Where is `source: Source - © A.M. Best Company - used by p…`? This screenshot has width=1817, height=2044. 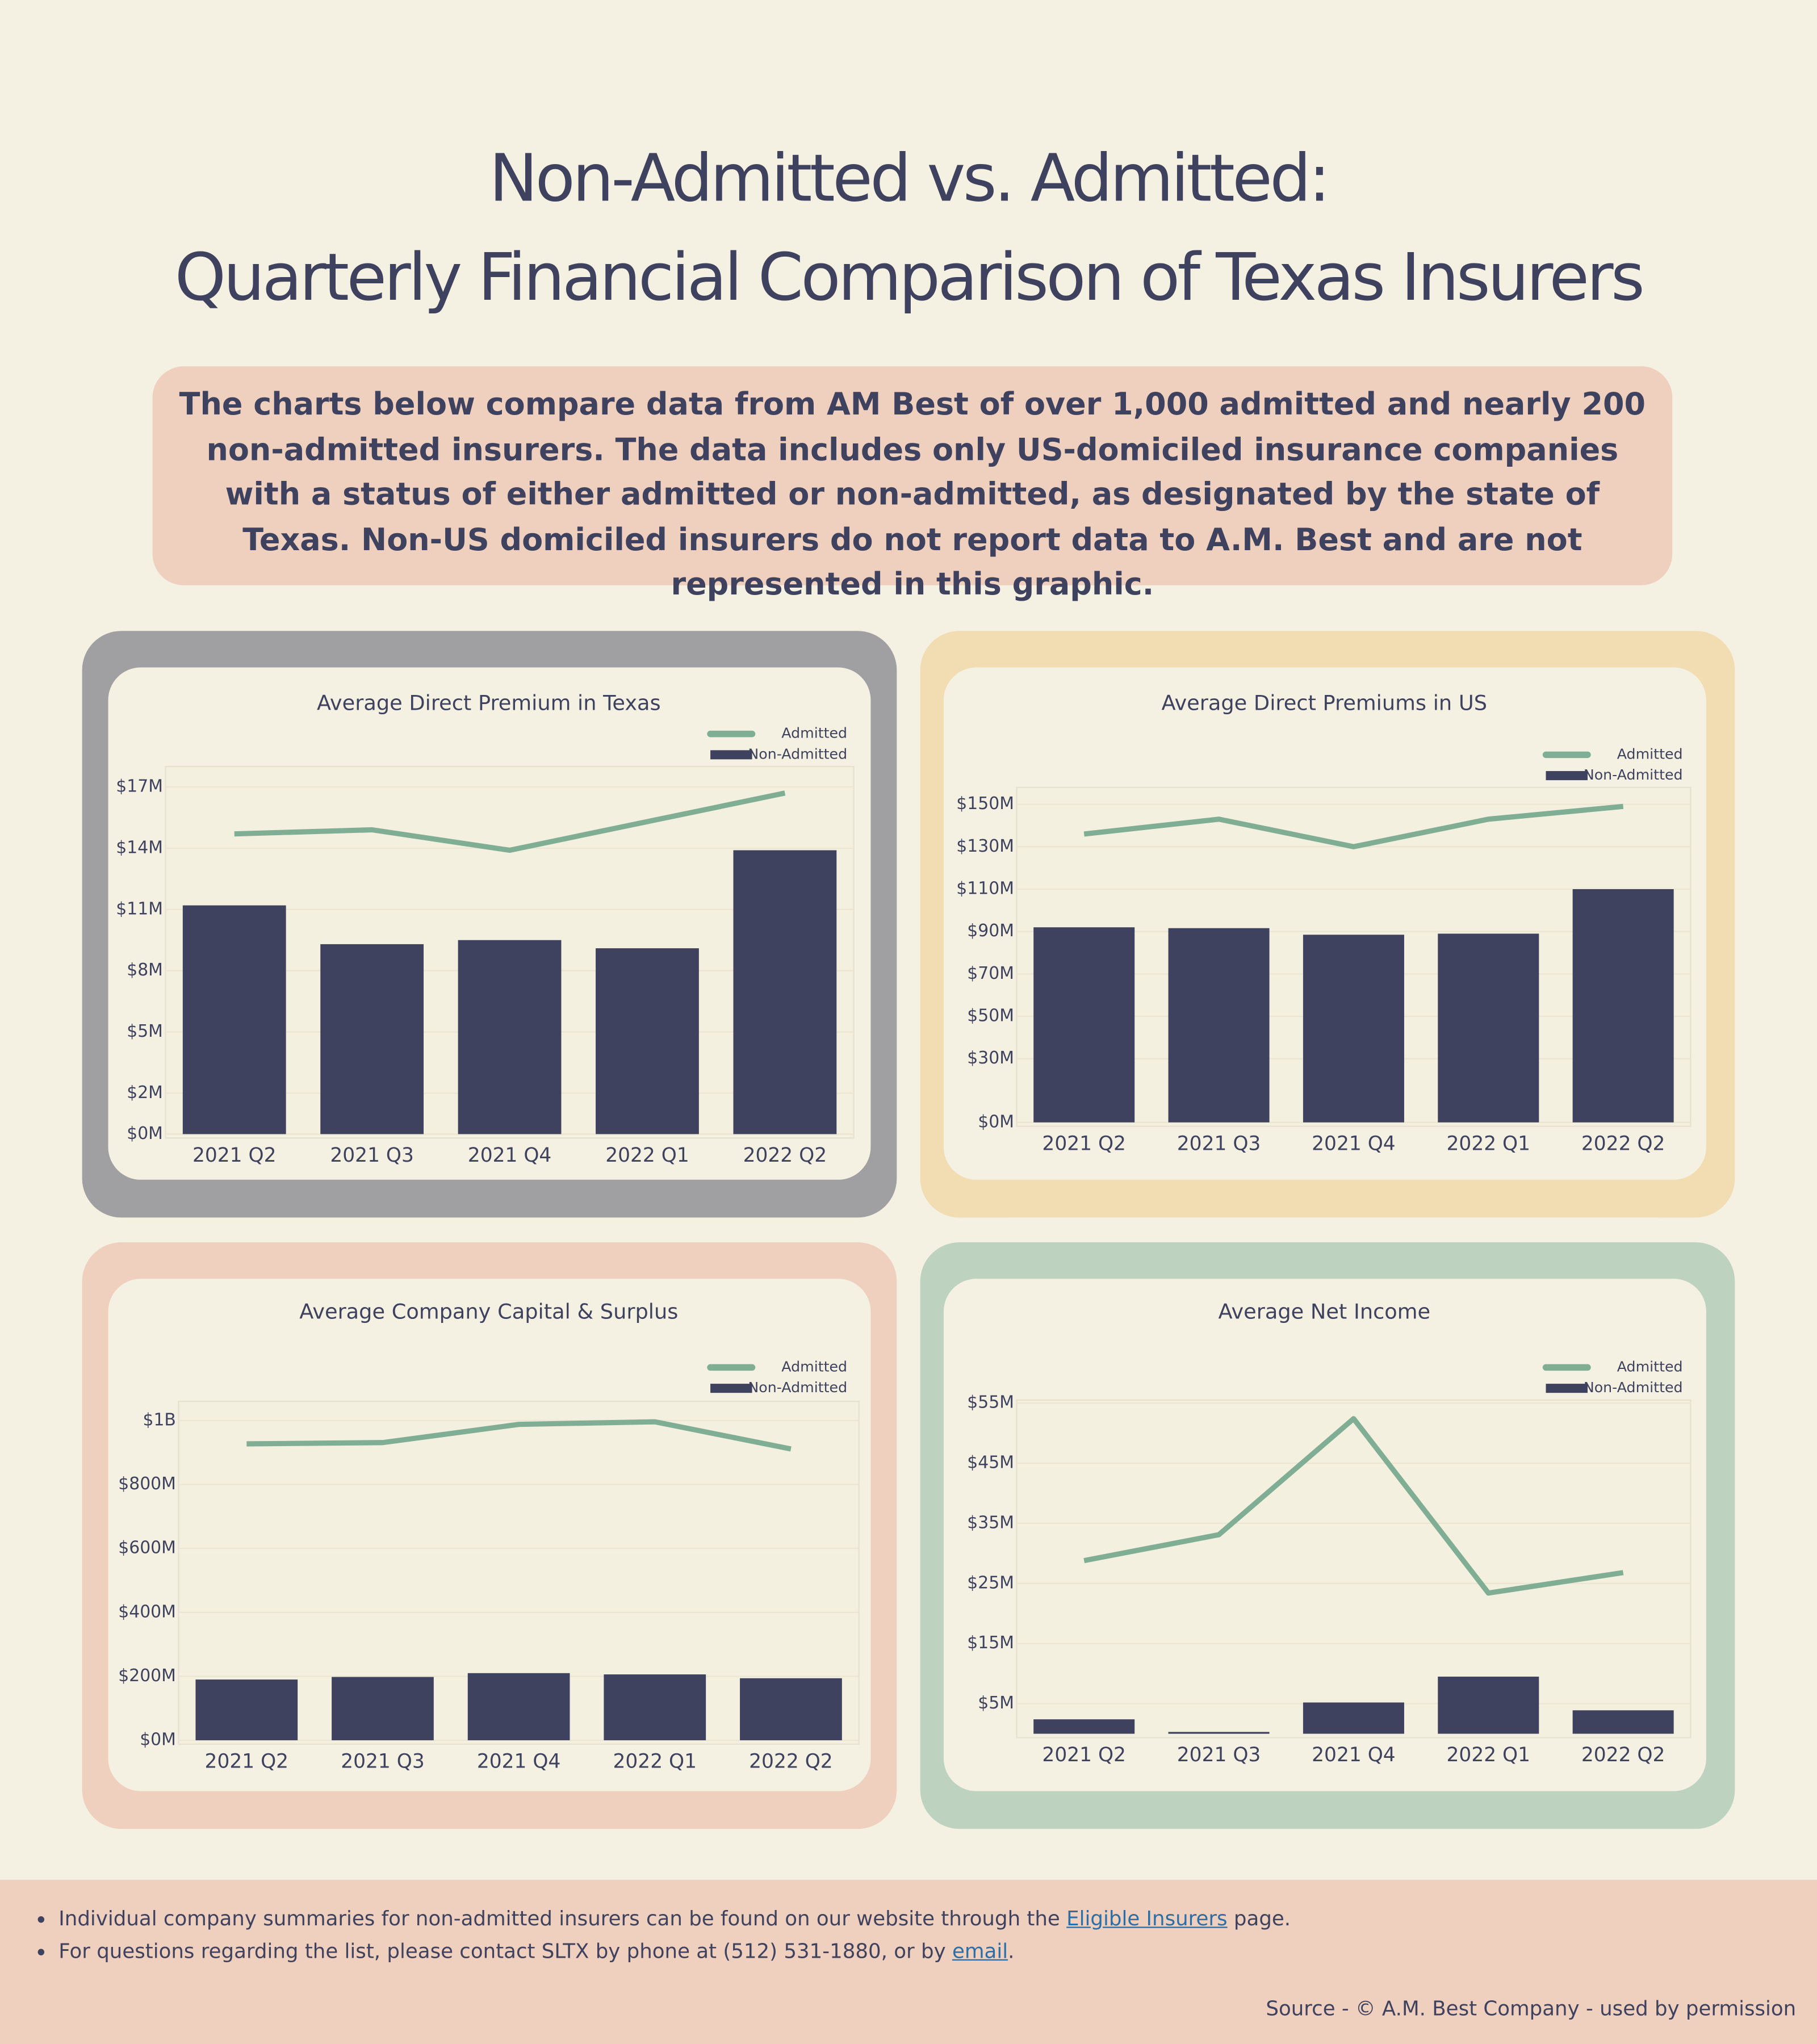
source: Source - © A.M. Best Company - used by p… is located at coordinates (1532, 2009).